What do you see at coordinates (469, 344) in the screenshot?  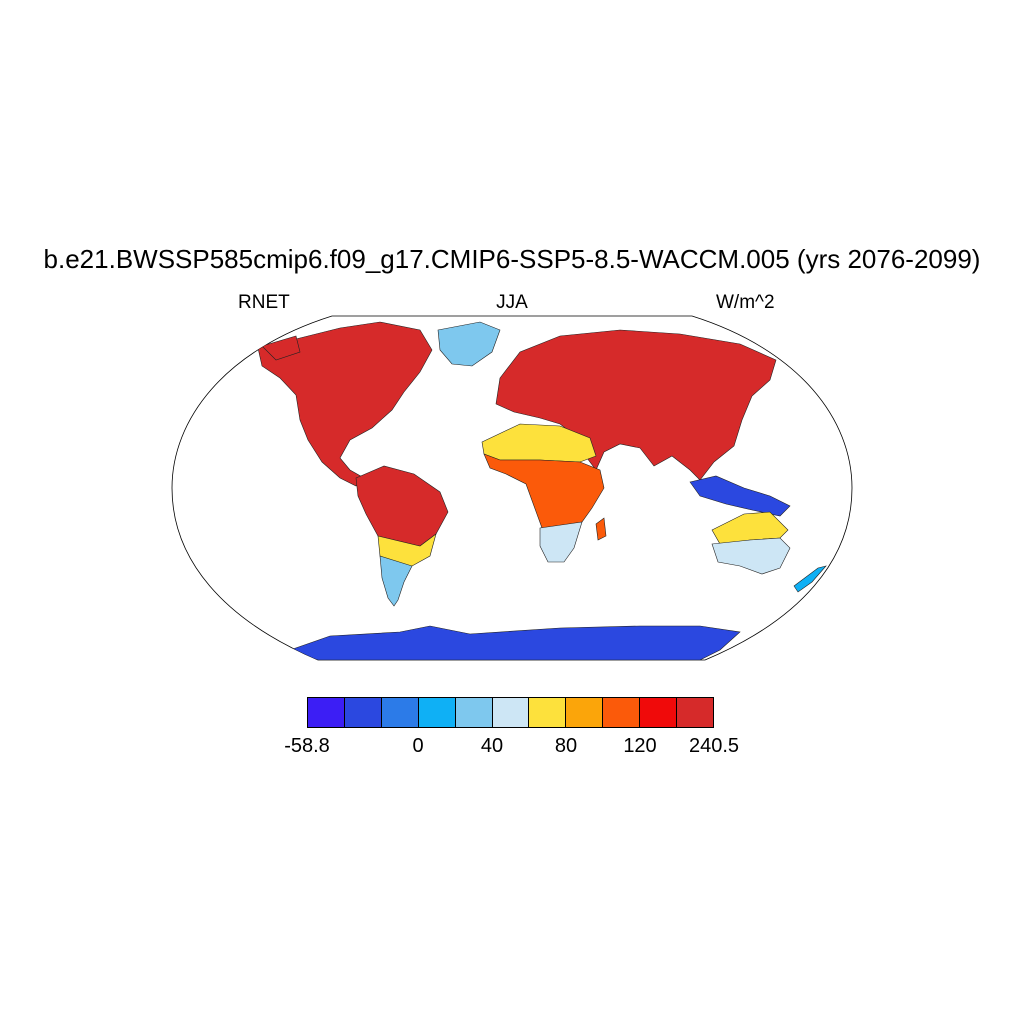 I see `region-greenland` at bounding box center [469, 344].